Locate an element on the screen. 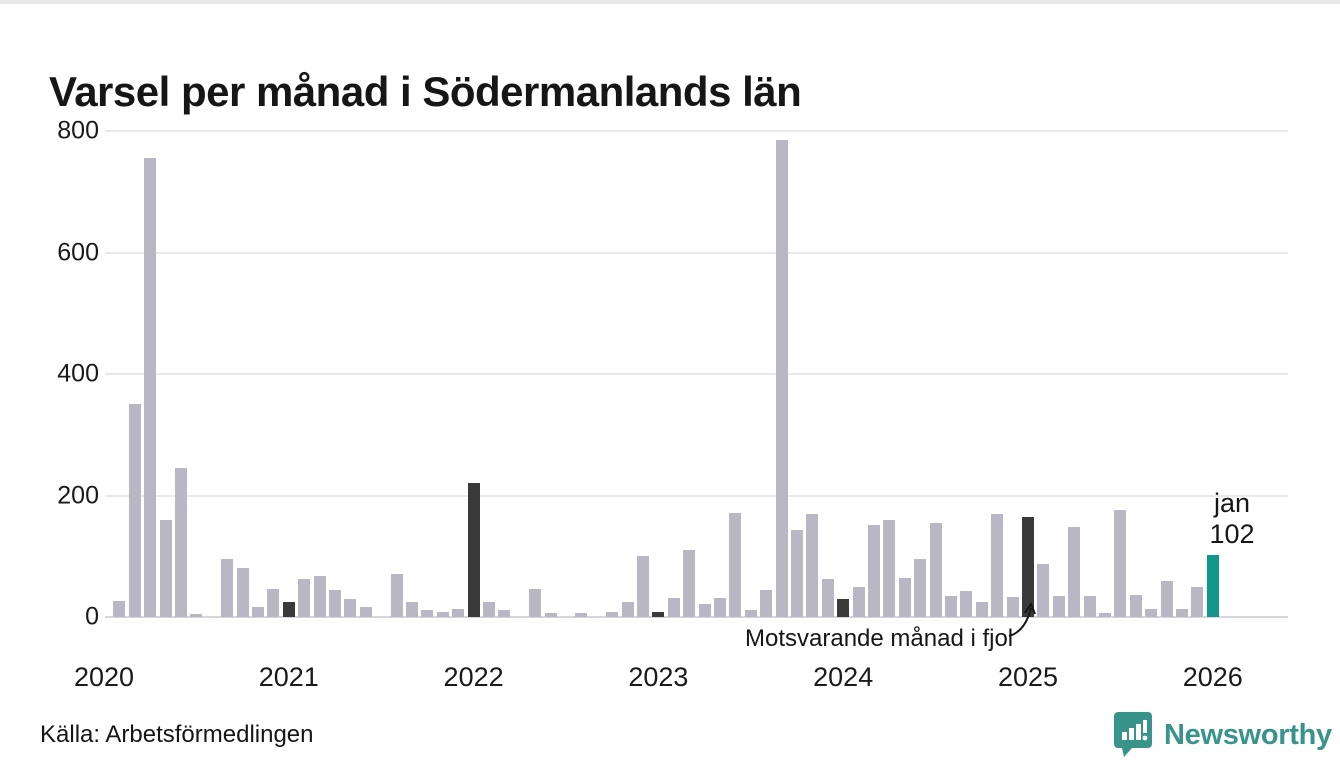  chart-title: Varsel per månad i Södermanlands län is located at coordinates (425, 92).